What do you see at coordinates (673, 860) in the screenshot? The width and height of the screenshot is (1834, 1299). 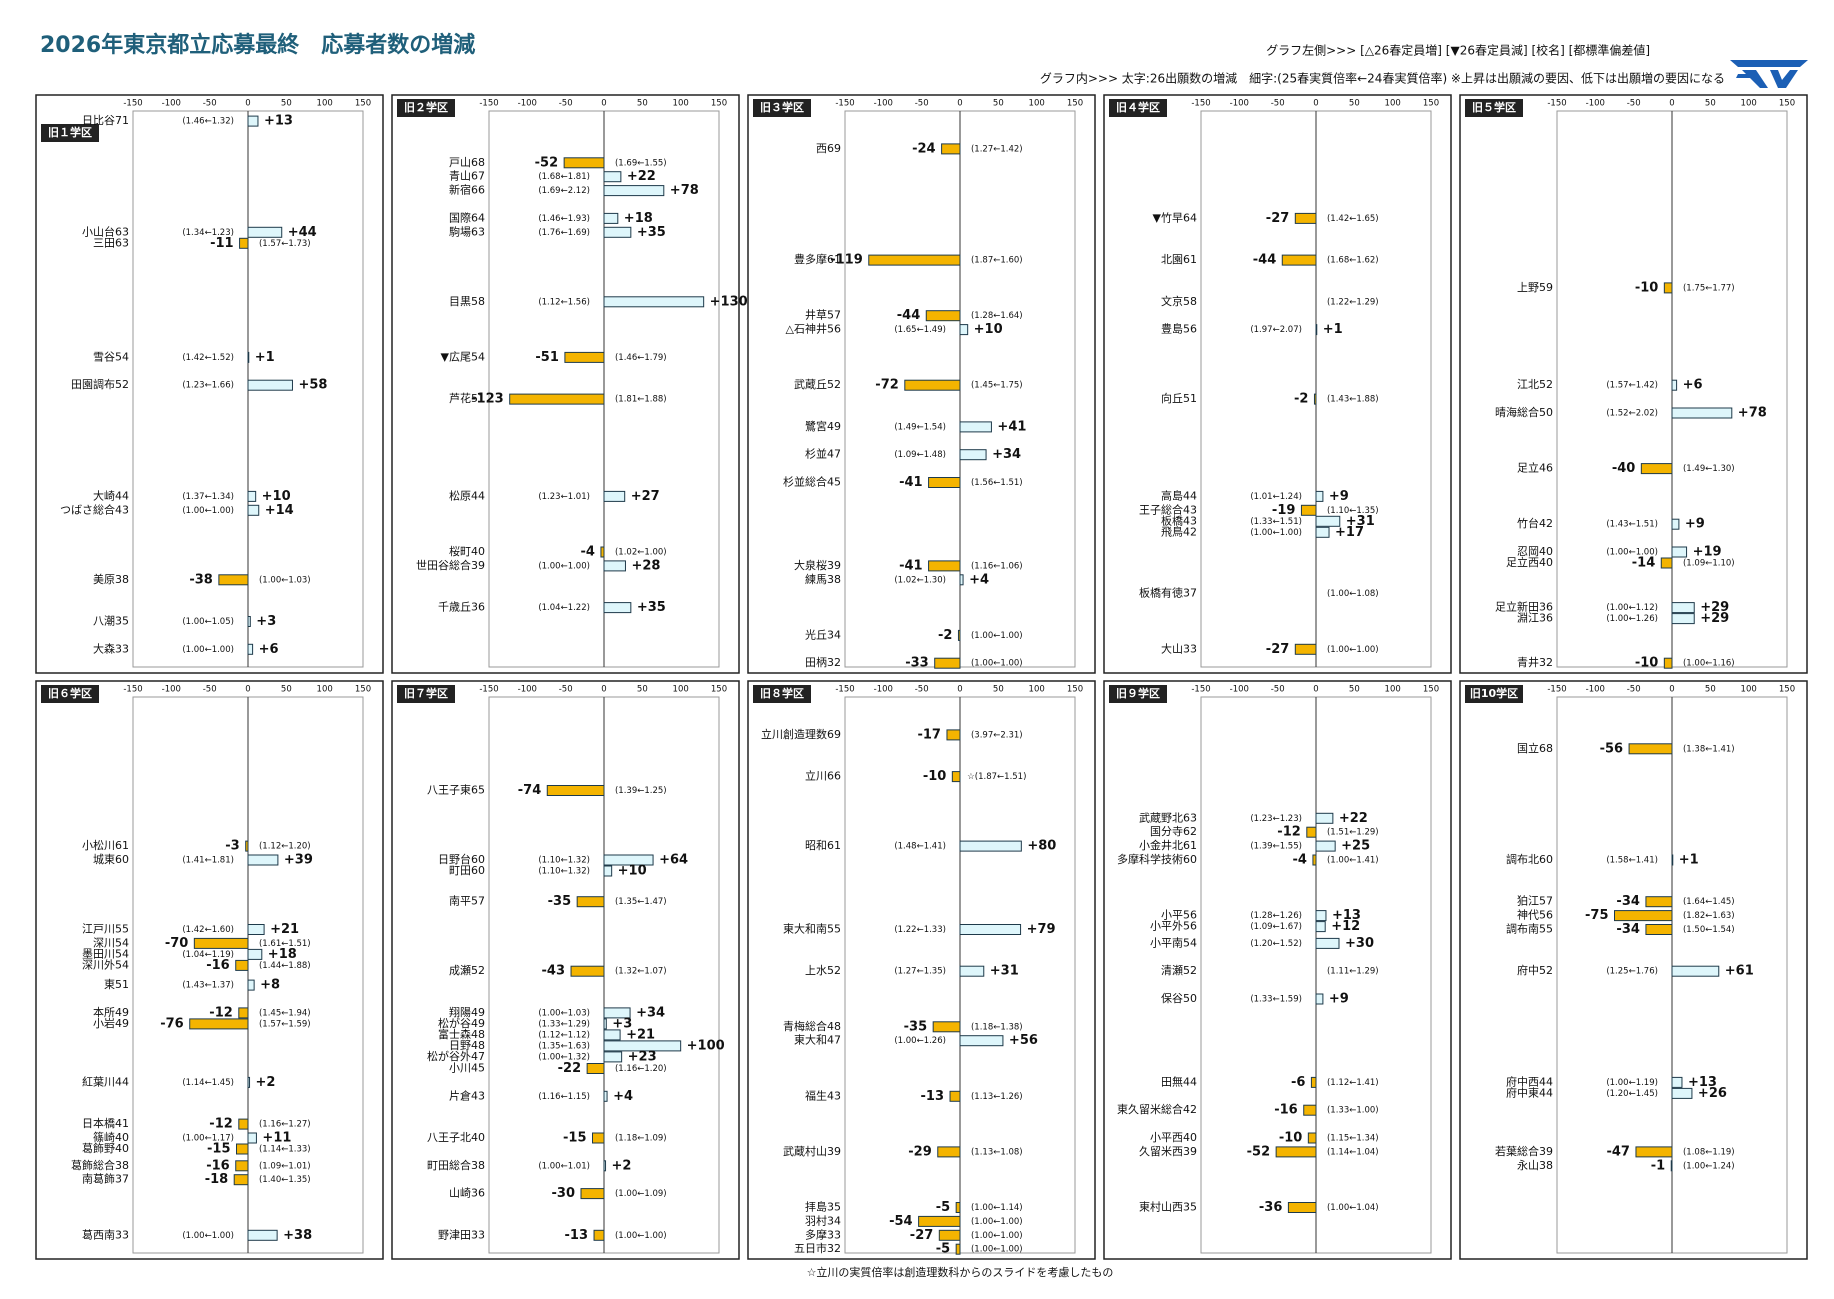 I see `value-label: +64` at bounding box center [673, 860].